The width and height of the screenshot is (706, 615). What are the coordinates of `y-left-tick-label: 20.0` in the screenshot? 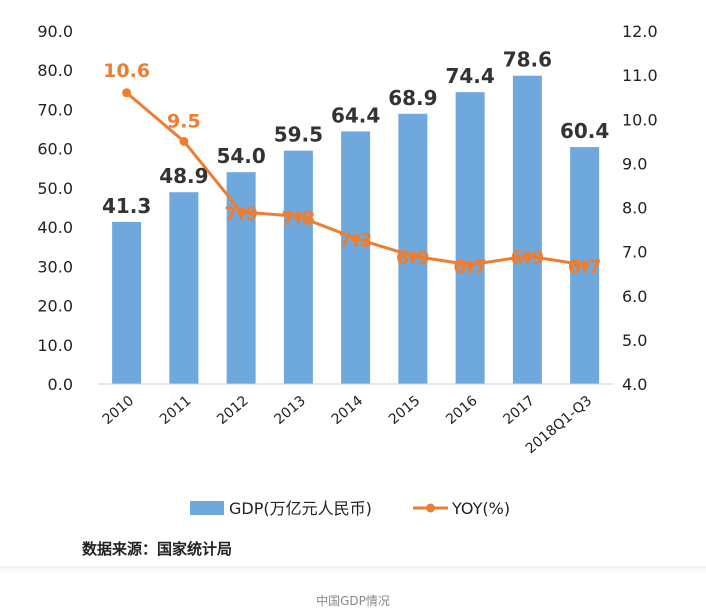 It's located at (55, 306).